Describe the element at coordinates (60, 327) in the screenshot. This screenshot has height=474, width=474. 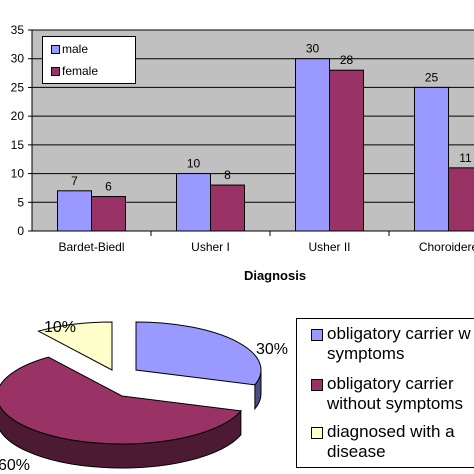
I see `pie-value-label: 10%` at that location.